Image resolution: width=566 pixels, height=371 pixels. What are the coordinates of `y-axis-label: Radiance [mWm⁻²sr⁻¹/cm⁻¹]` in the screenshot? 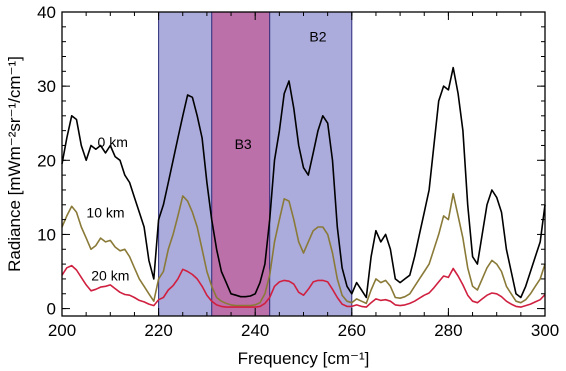 It's located at (14, 164).